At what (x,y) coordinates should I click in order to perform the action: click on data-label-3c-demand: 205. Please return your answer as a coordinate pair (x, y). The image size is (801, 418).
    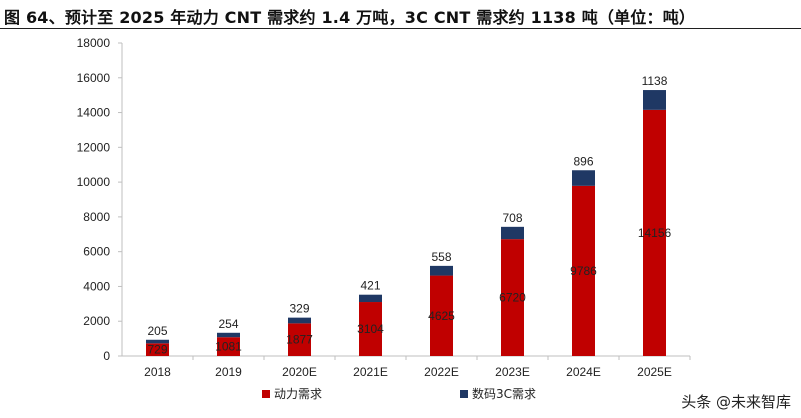
    Looking at the image, I should click on (157, 331).